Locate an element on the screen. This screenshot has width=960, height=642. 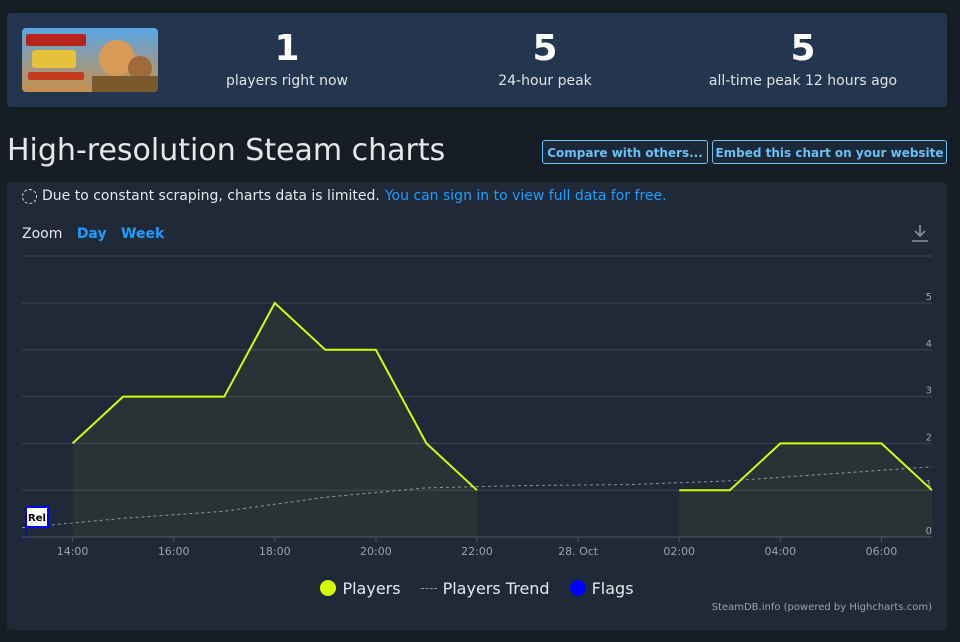
stat-all-time-peak: 5 all-time peak 12 hours ago is located at coordinates (803, 58).